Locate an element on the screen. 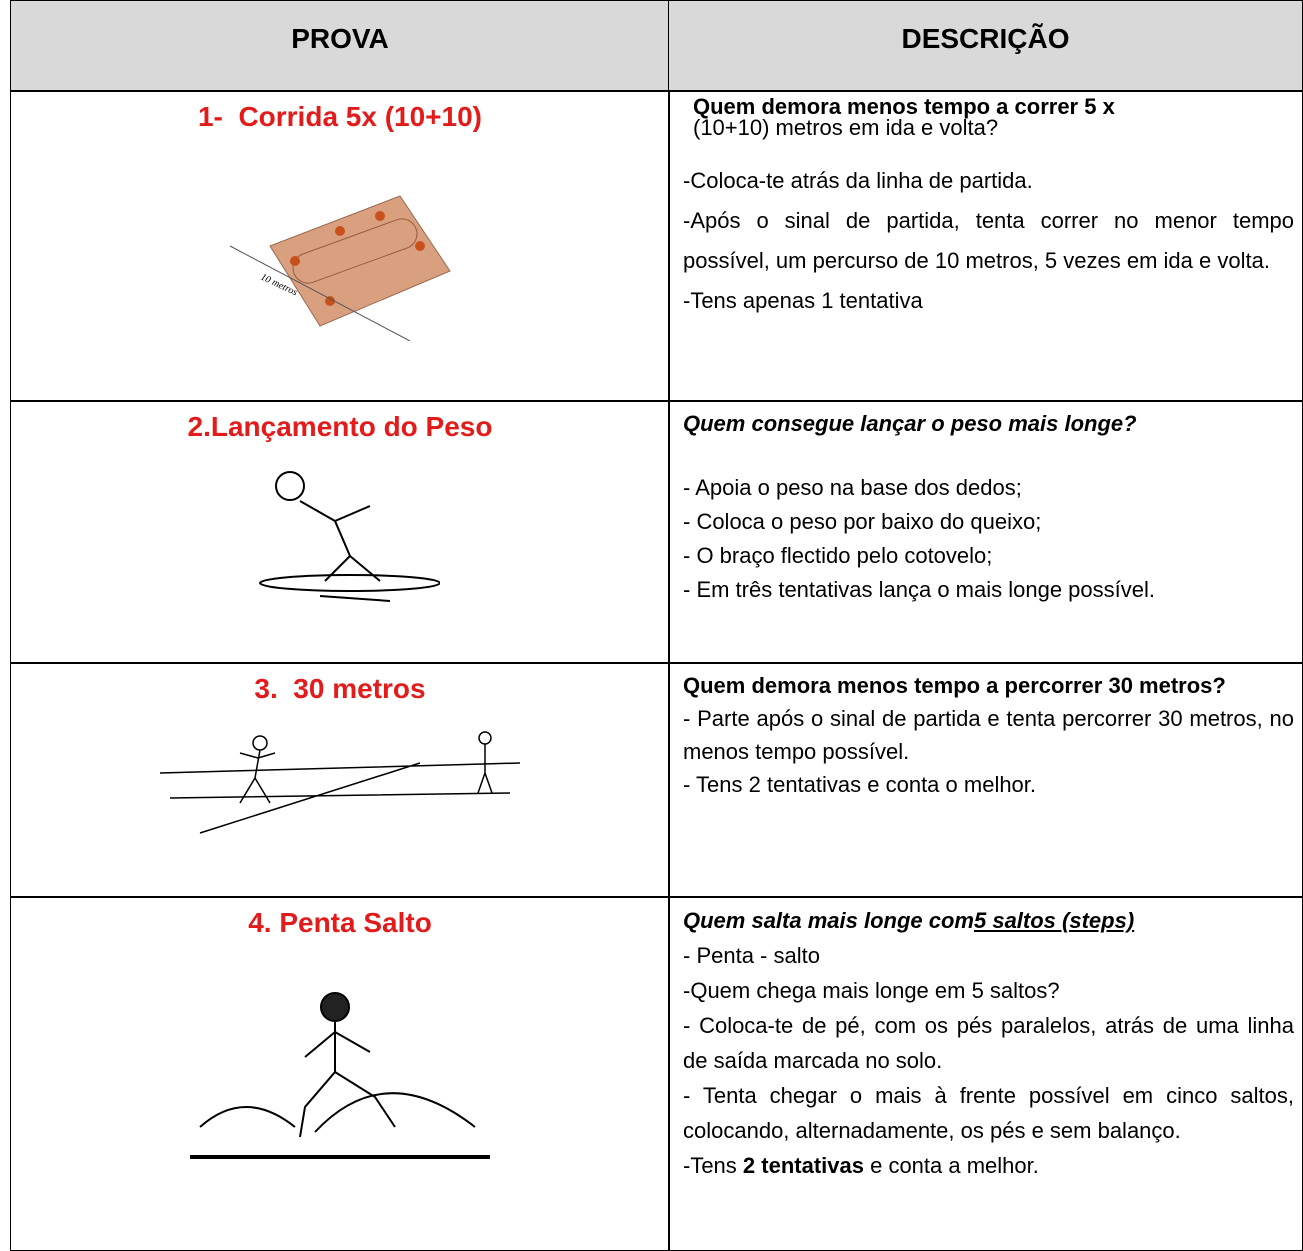  paragraph: - Penta - salto is located at coordinates (751, 955).